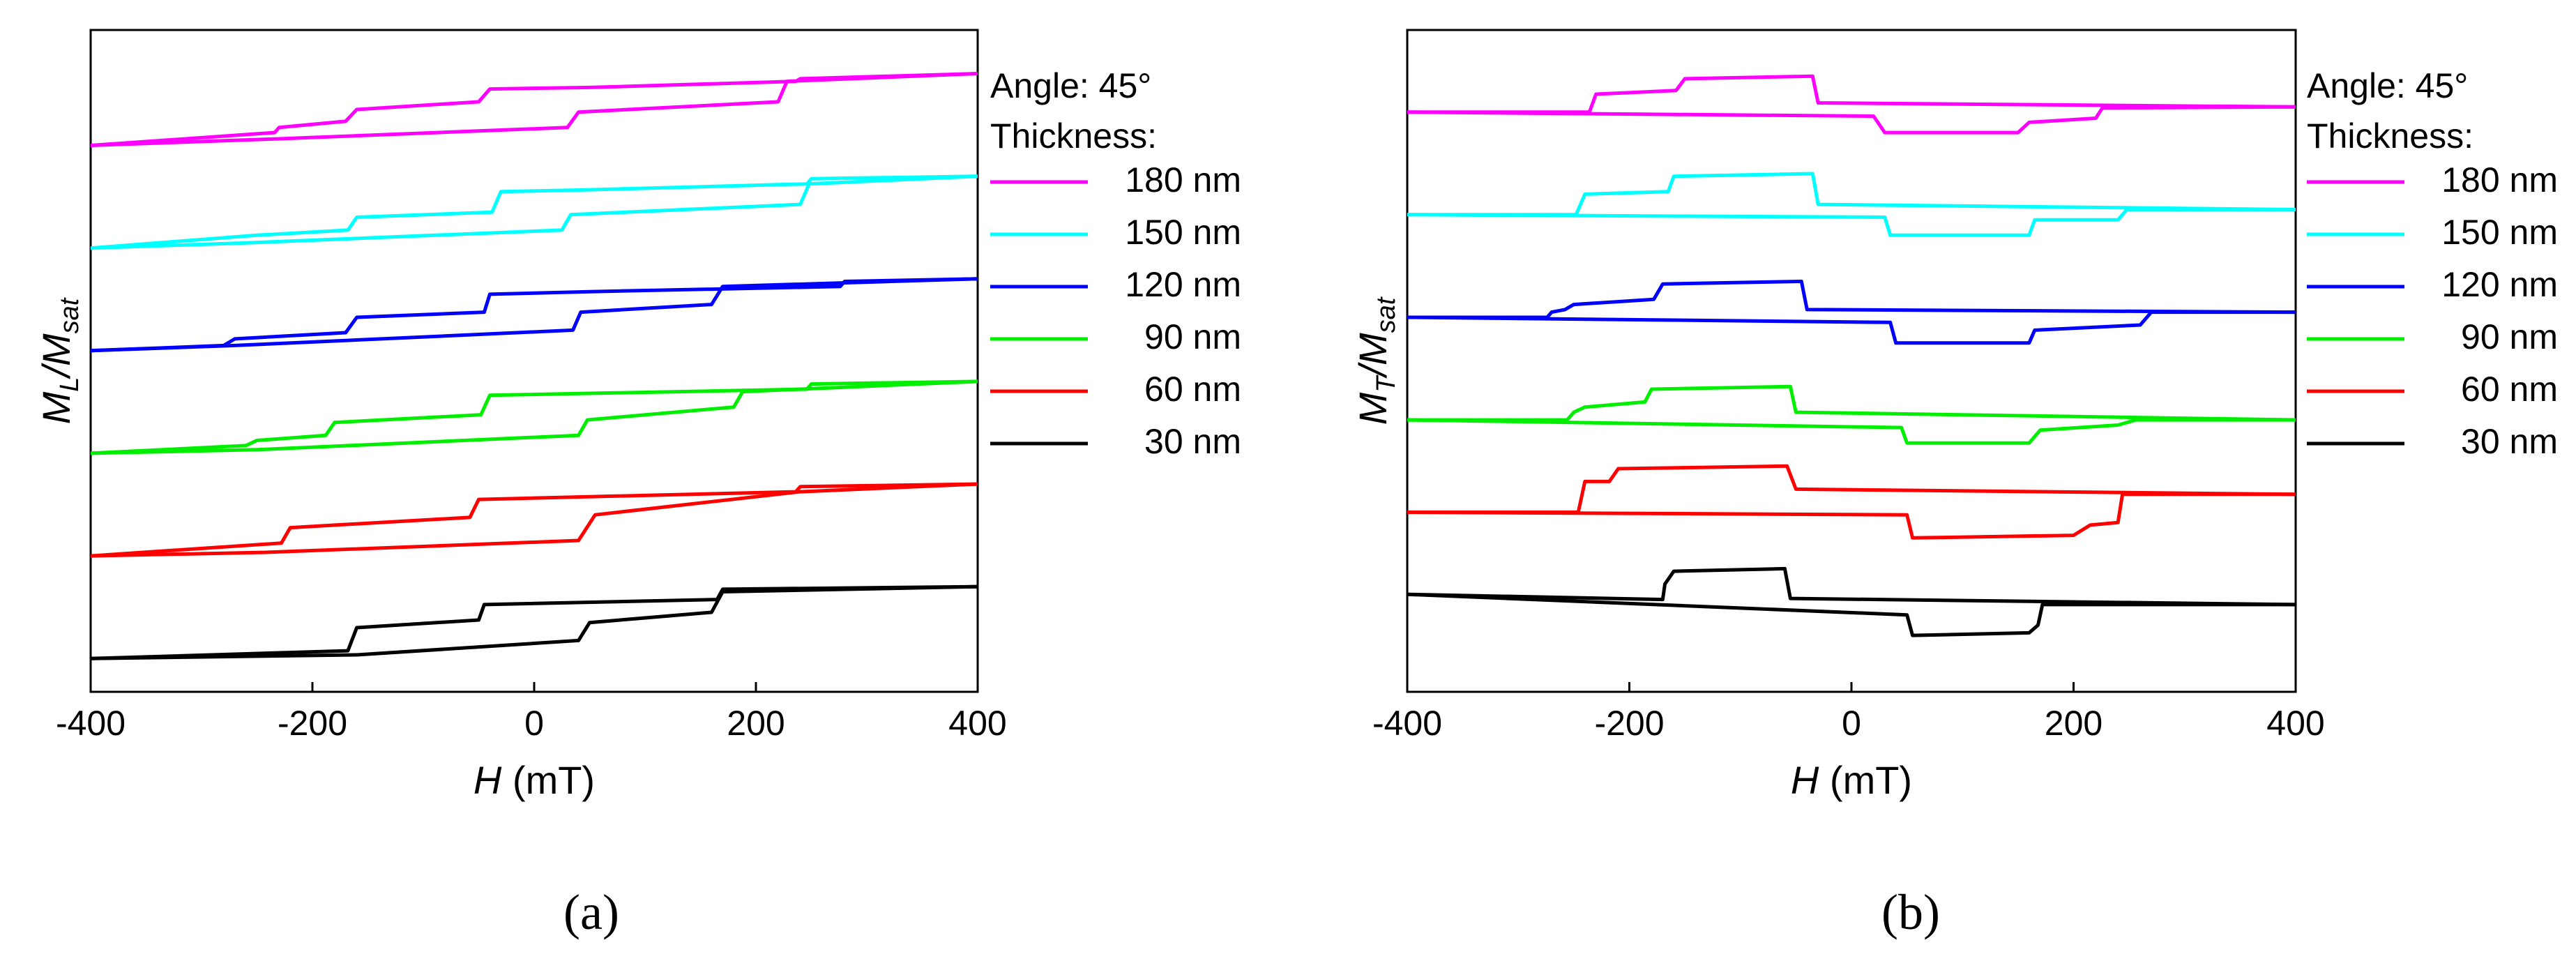  Describe the element at coordinates (1851, 120) in the screenshot. I see `panel-b-series-180nm-up-line` at that location.